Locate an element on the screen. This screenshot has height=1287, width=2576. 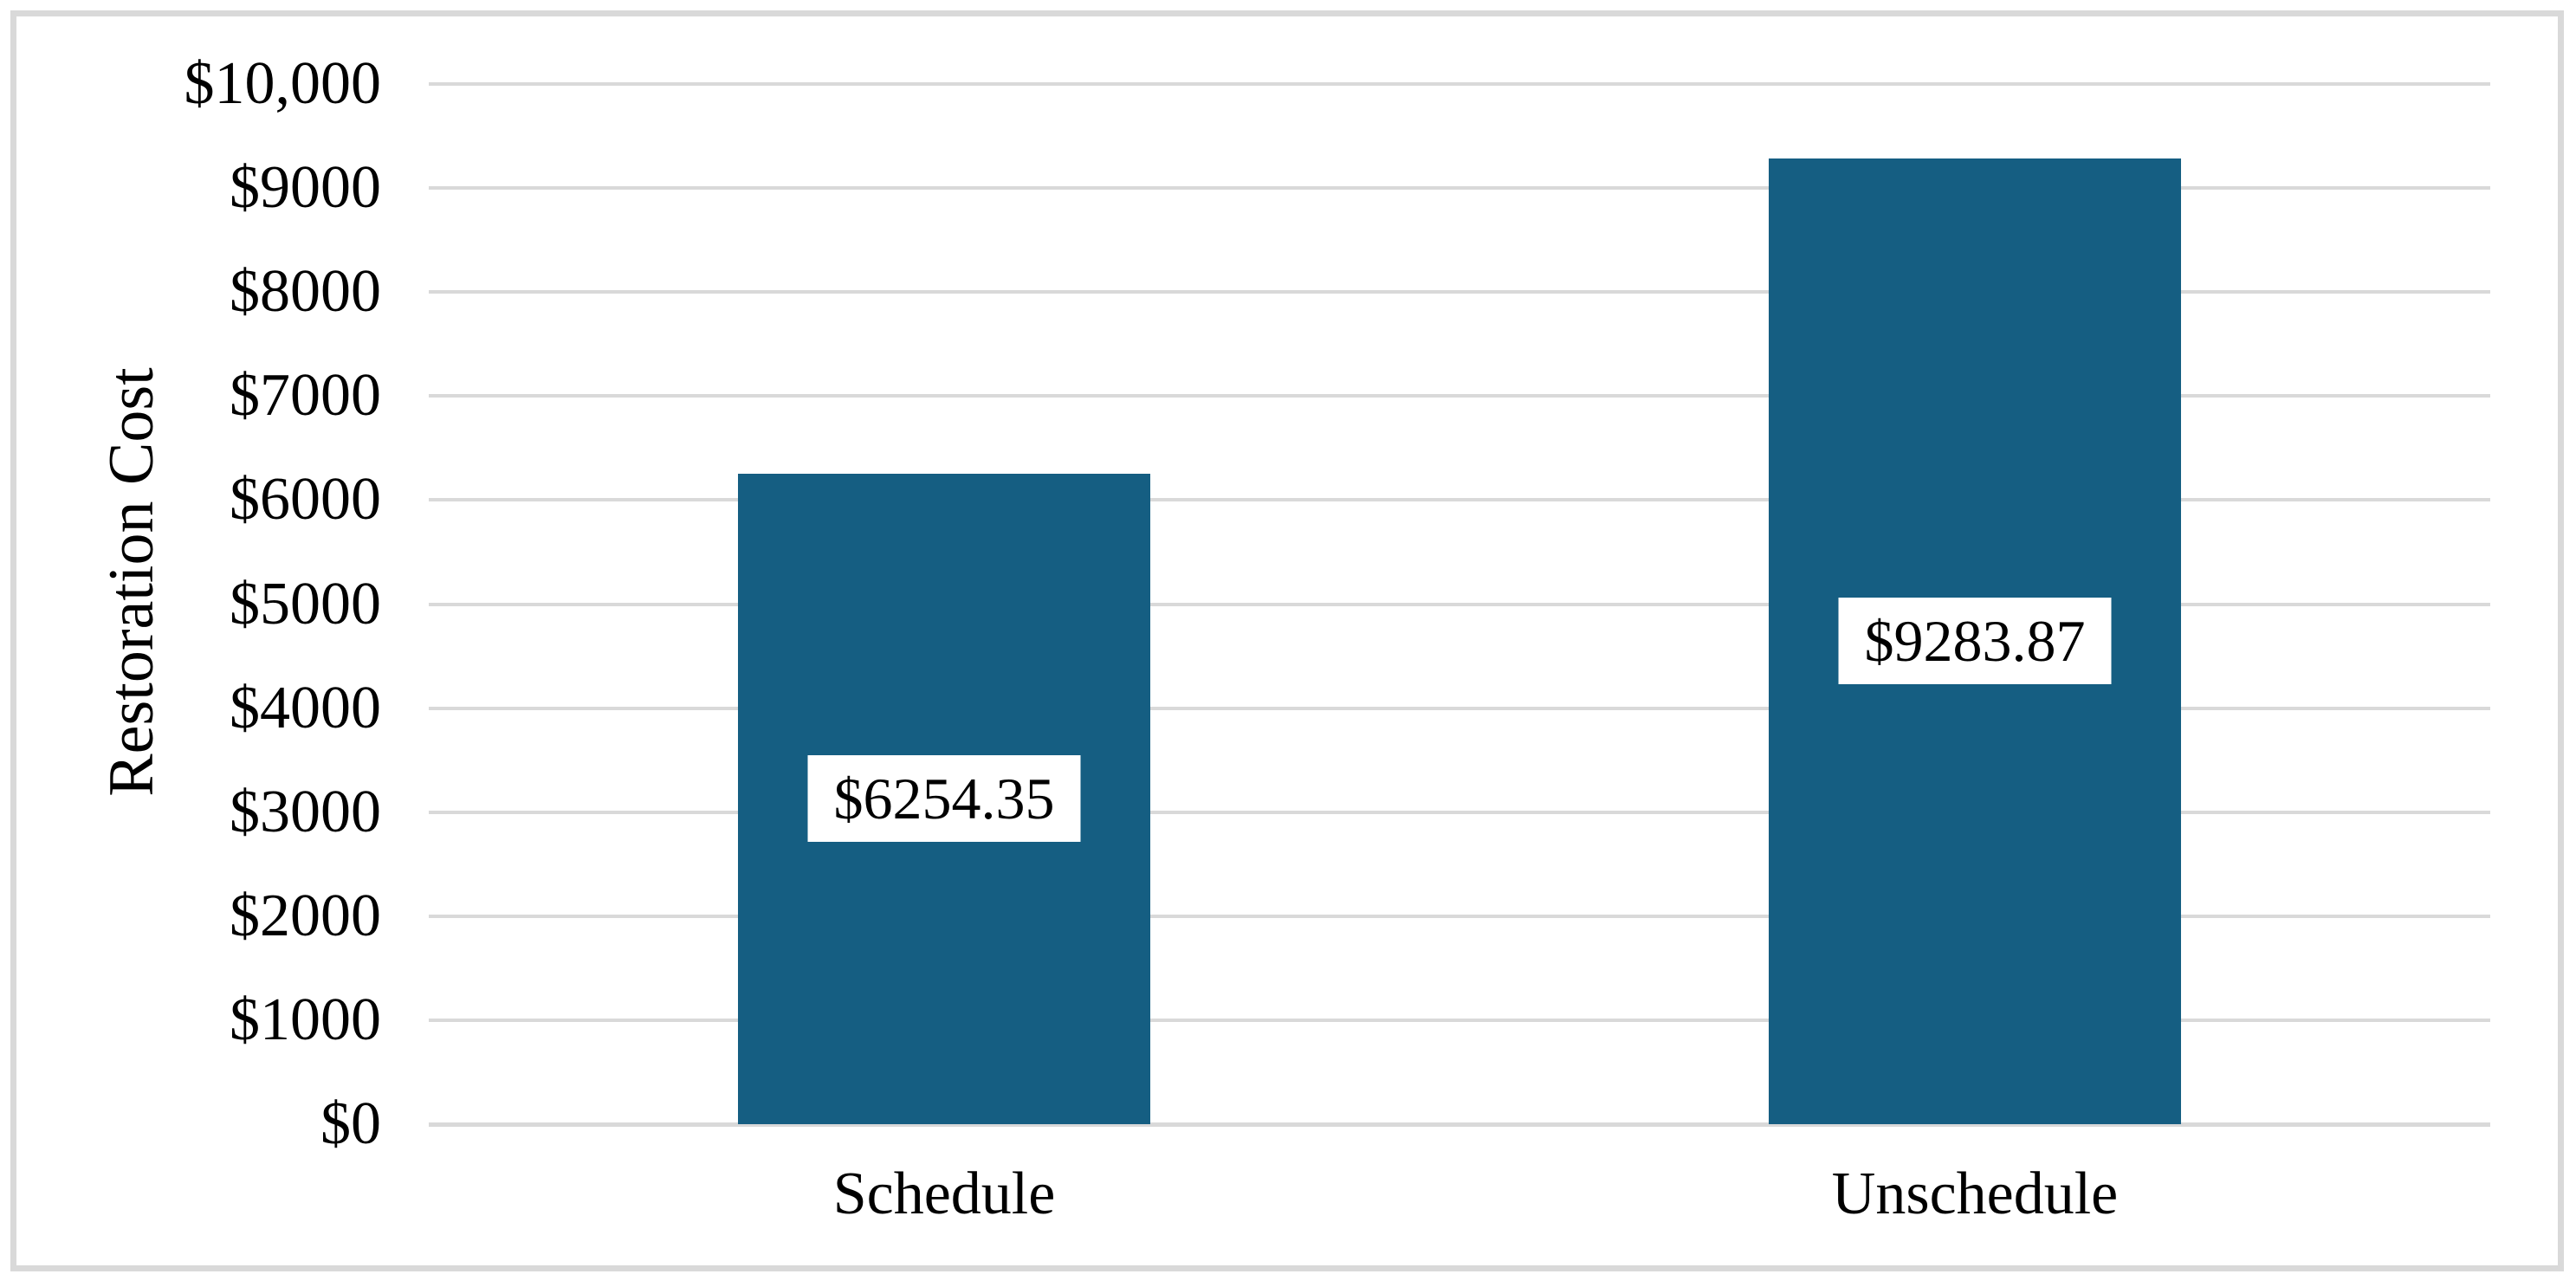
y-axis-tick-label: $1000 is located at coordinates (305, 1020).